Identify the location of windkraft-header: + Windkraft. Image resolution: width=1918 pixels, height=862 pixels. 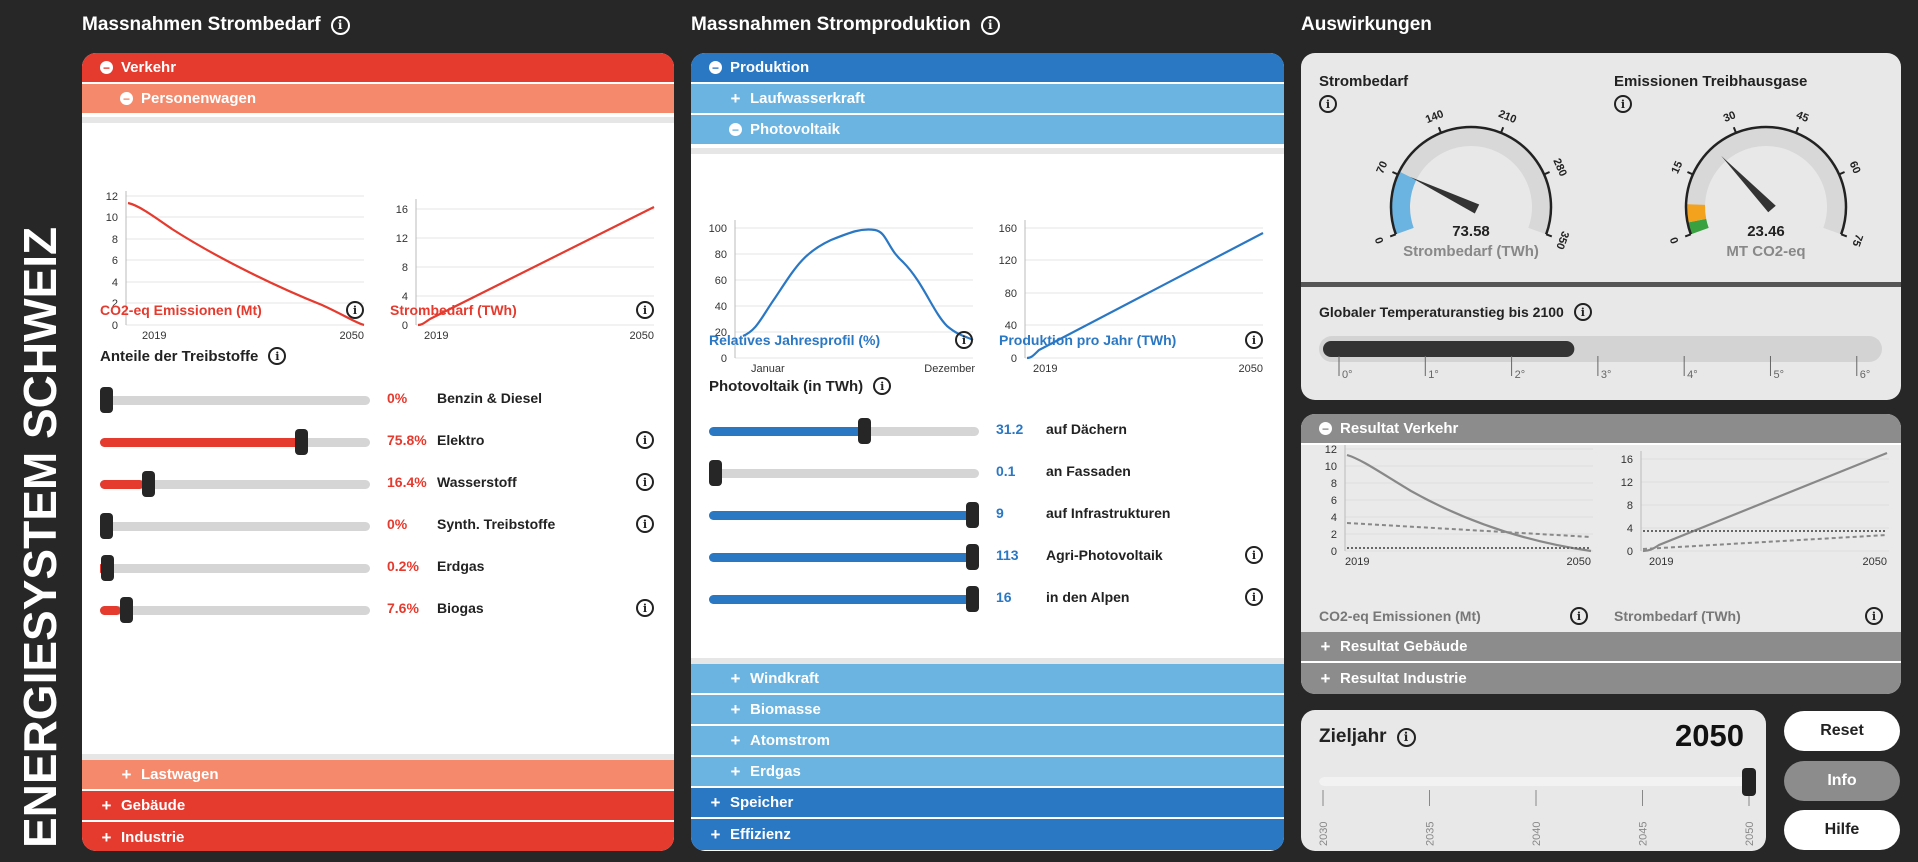
(987, 679).